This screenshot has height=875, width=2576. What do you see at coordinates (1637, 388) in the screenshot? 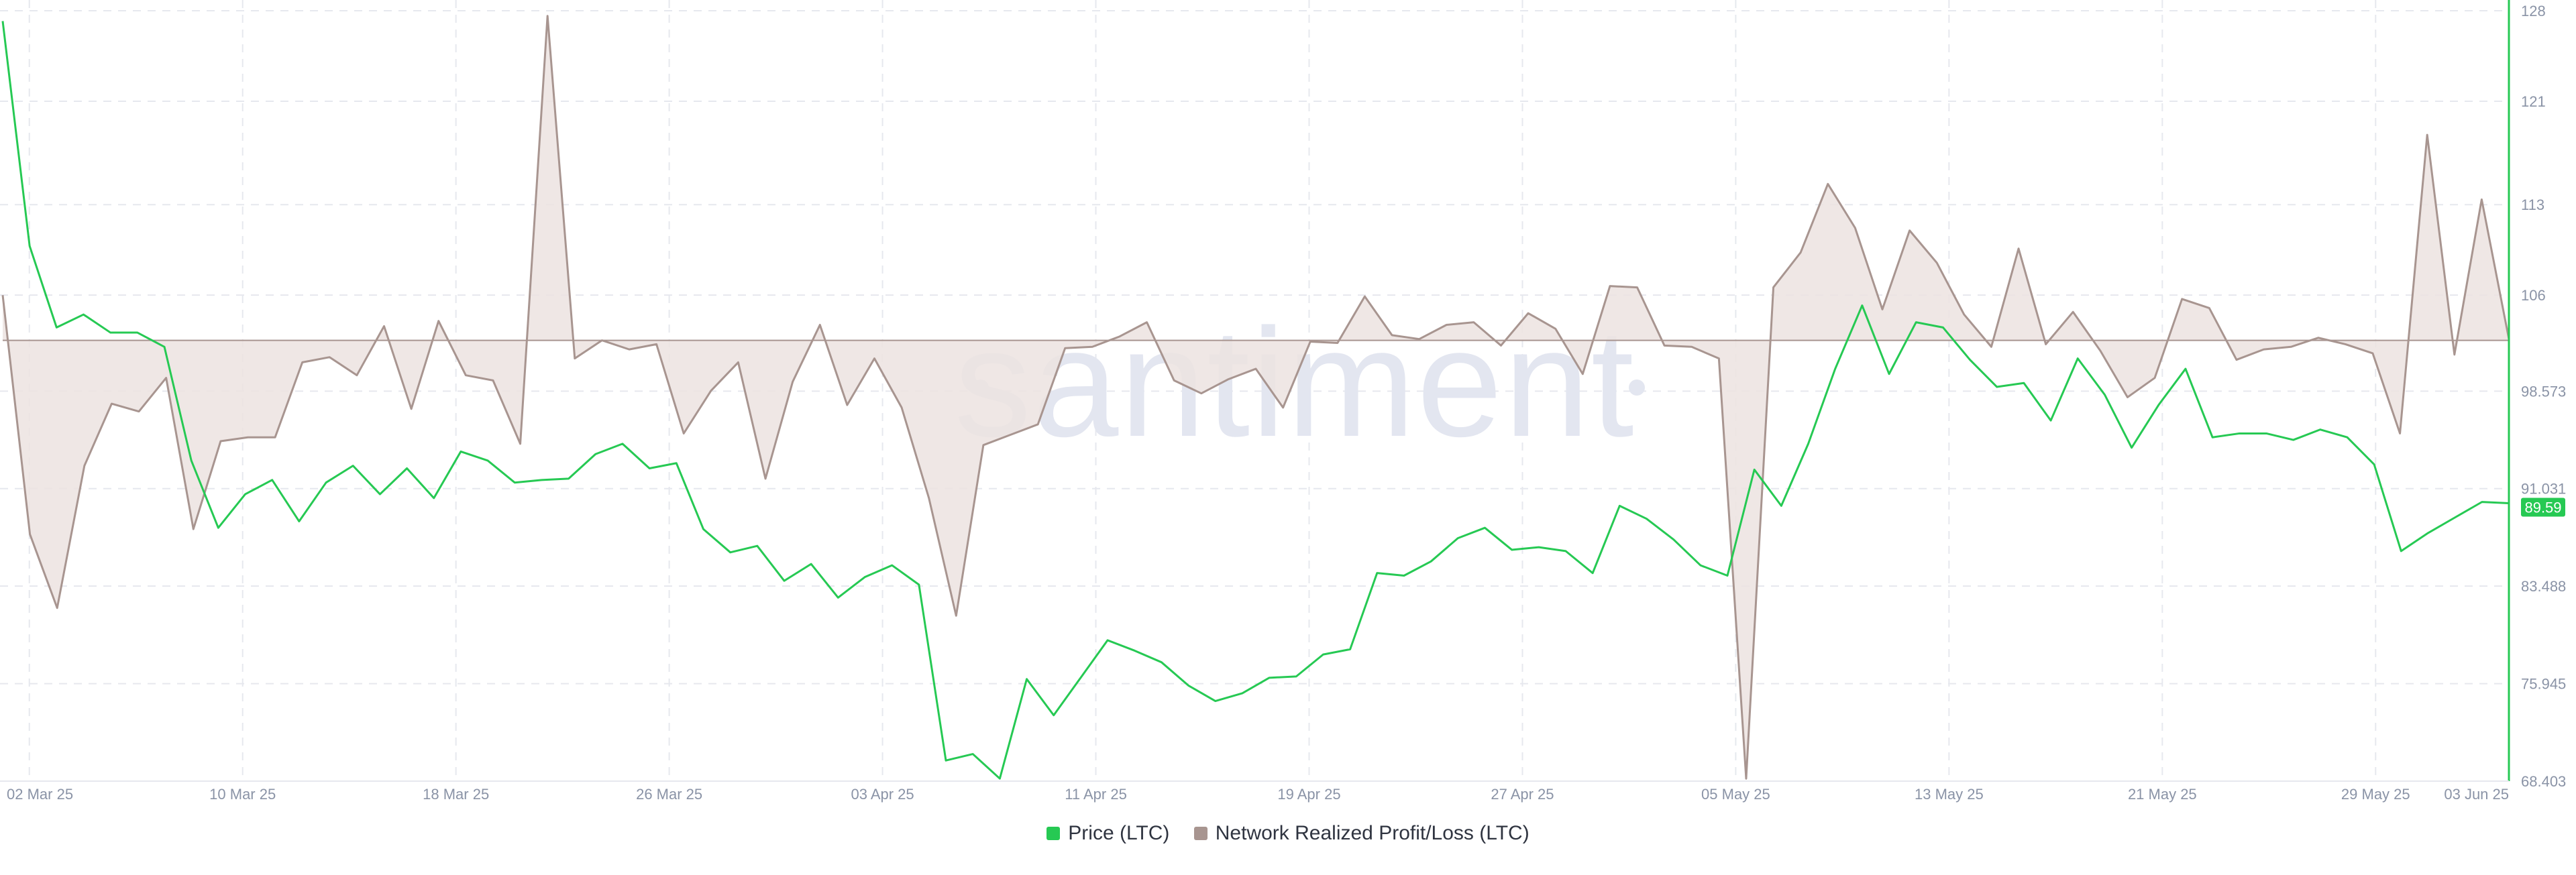
I see `watermark-dot-right` at bounding box center [1637, 388].